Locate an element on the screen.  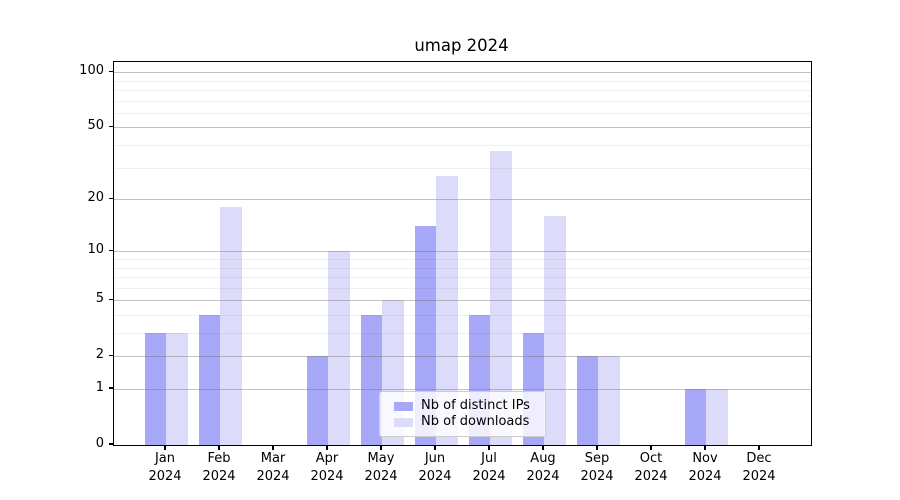
y-tick-label-100: 100 is located at coordinates (91, 71).